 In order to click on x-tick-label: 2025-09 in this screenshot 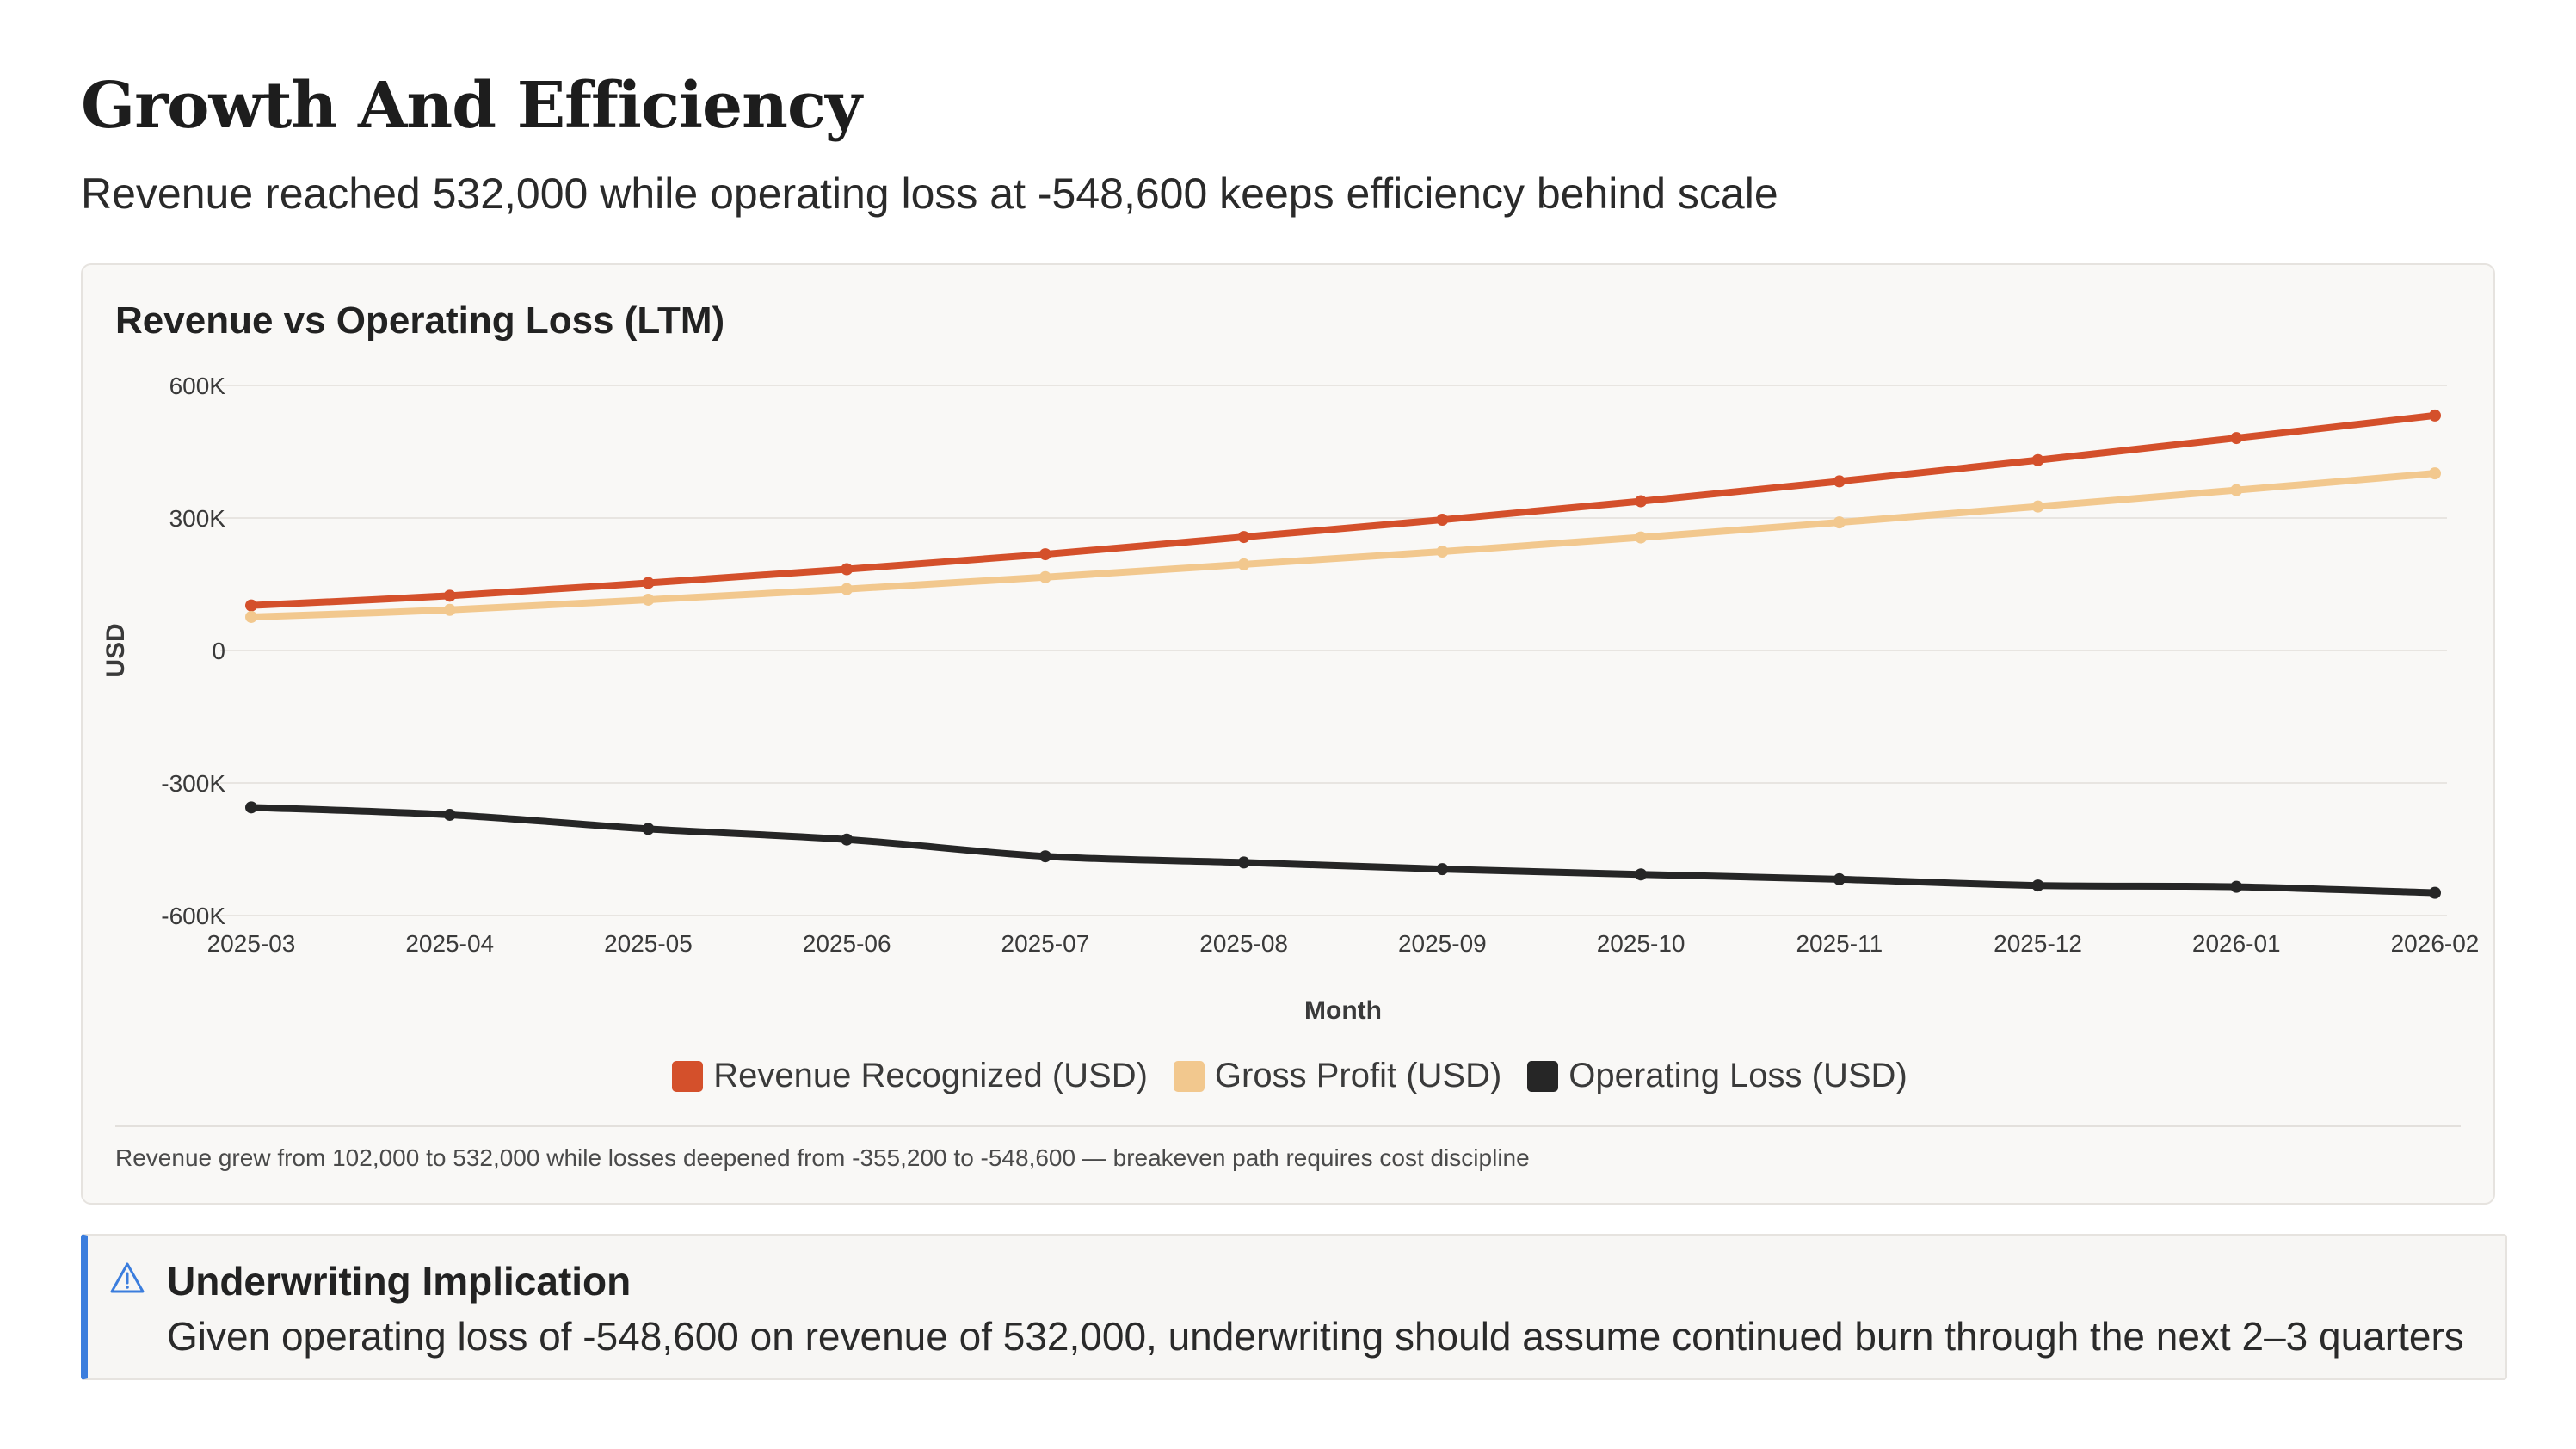, I will do `click(1442, 943)`.